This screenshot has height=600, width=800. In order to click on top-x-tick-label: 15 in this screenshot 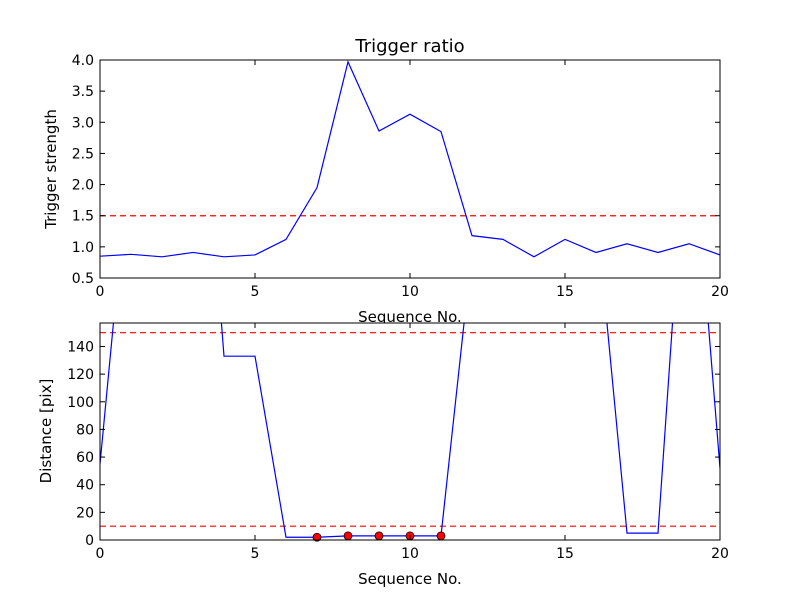, I will do `click(565, 292)`.